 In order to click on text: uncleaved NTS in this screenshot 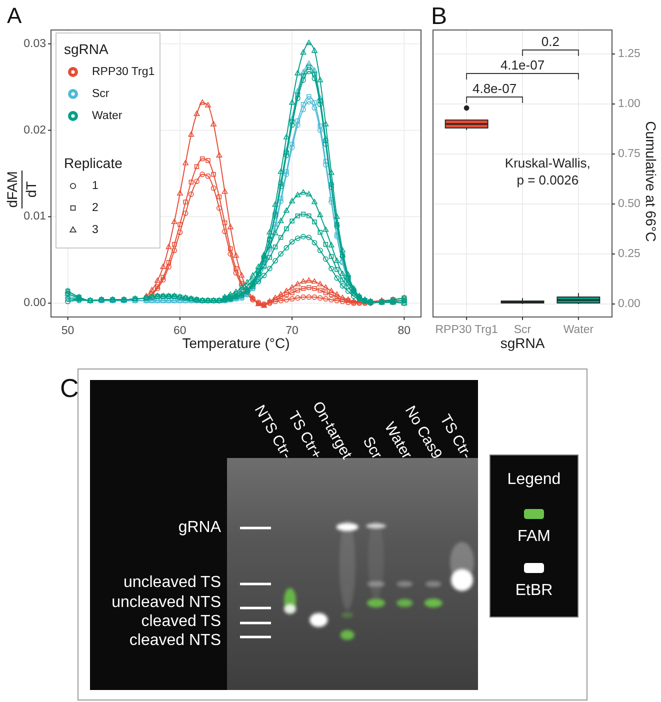, I will do `click(166, 602)`.